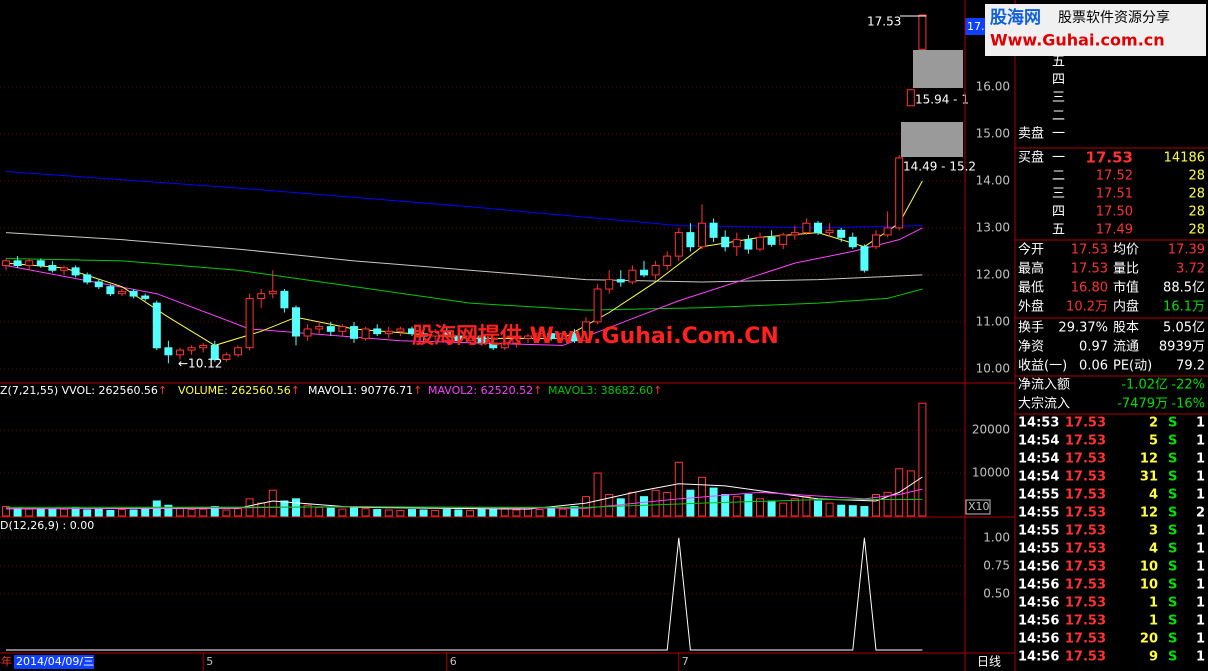  I want to click on y-tick-label: 13.00, so click(993, 227).